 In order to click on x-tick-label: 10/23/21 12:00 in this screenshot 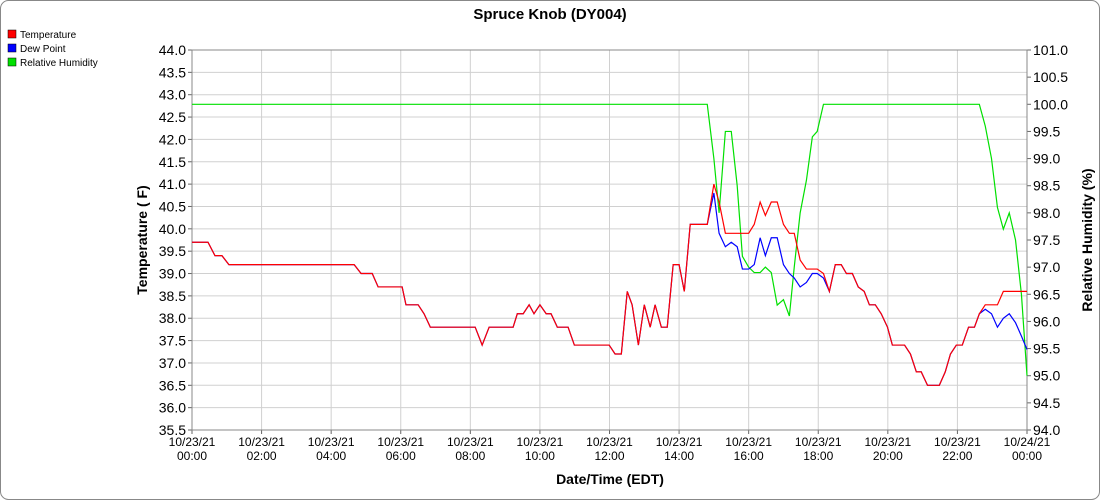, I will do `click(609, 449)`.